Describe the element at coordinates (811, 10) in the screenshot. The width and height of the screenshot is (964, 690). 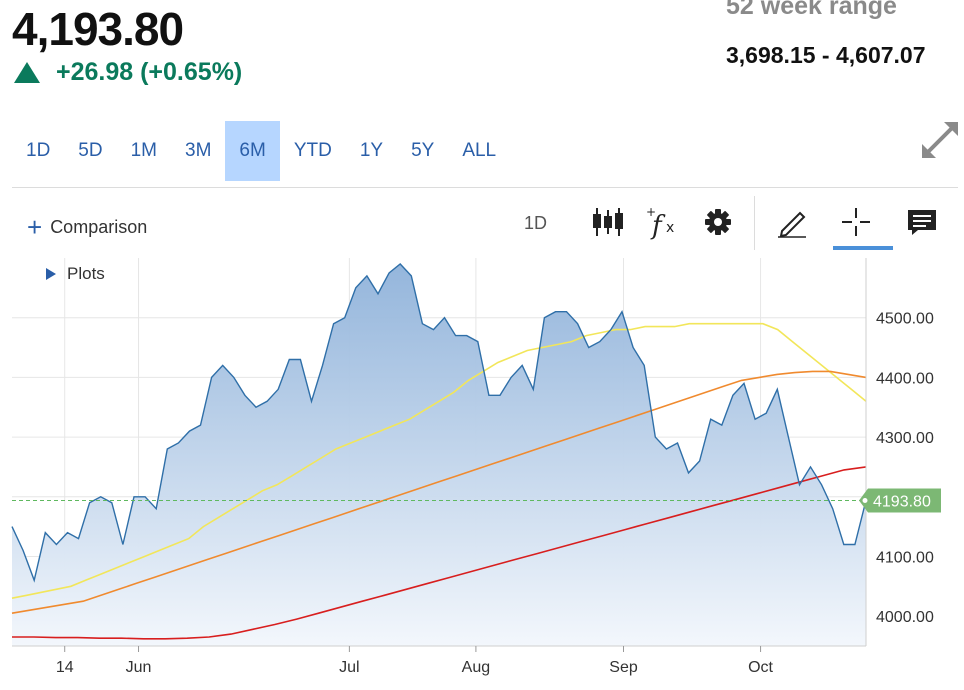
I see `range-label: 52 week range` at that location.